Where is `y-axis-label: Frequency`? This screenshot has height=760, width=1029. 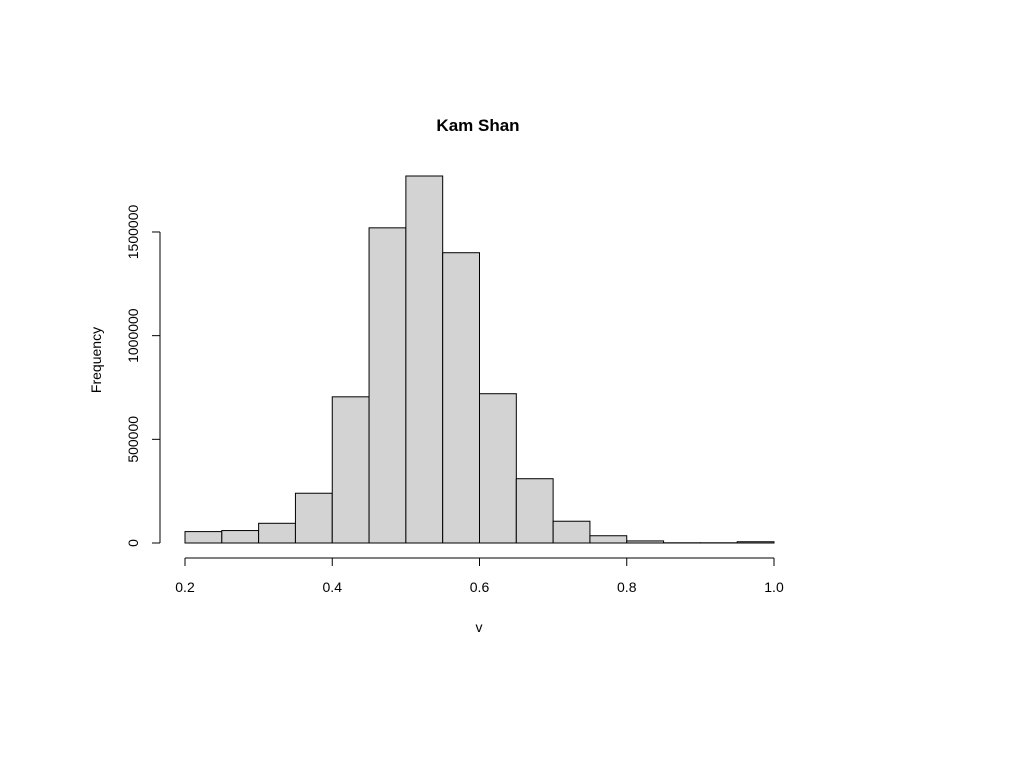 y-axis-label: Frequency is located at coordinates (96, 360).